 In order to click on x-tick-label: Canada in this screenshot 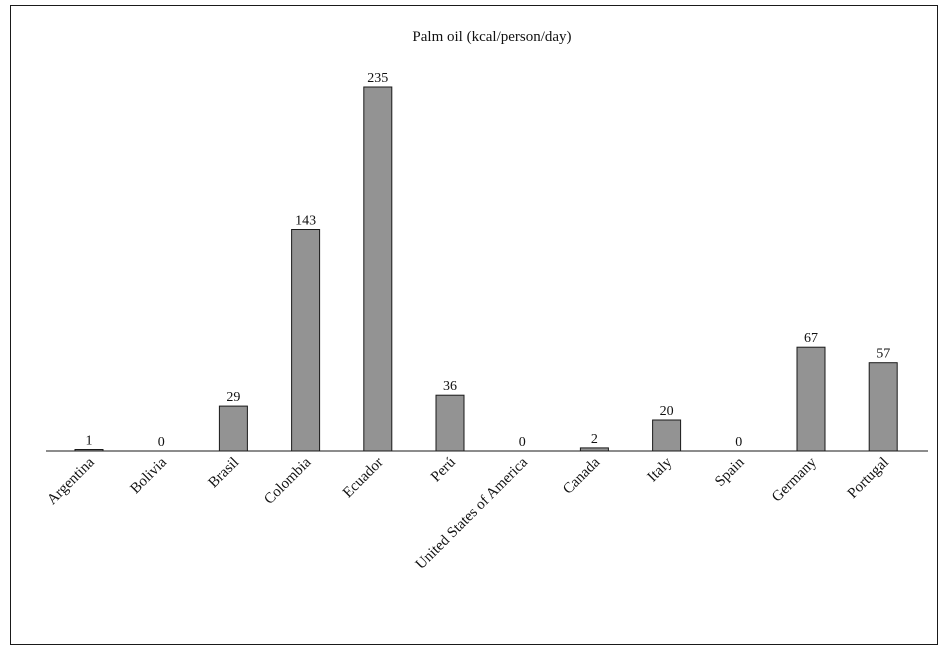, I will do `click(581, 475)`.